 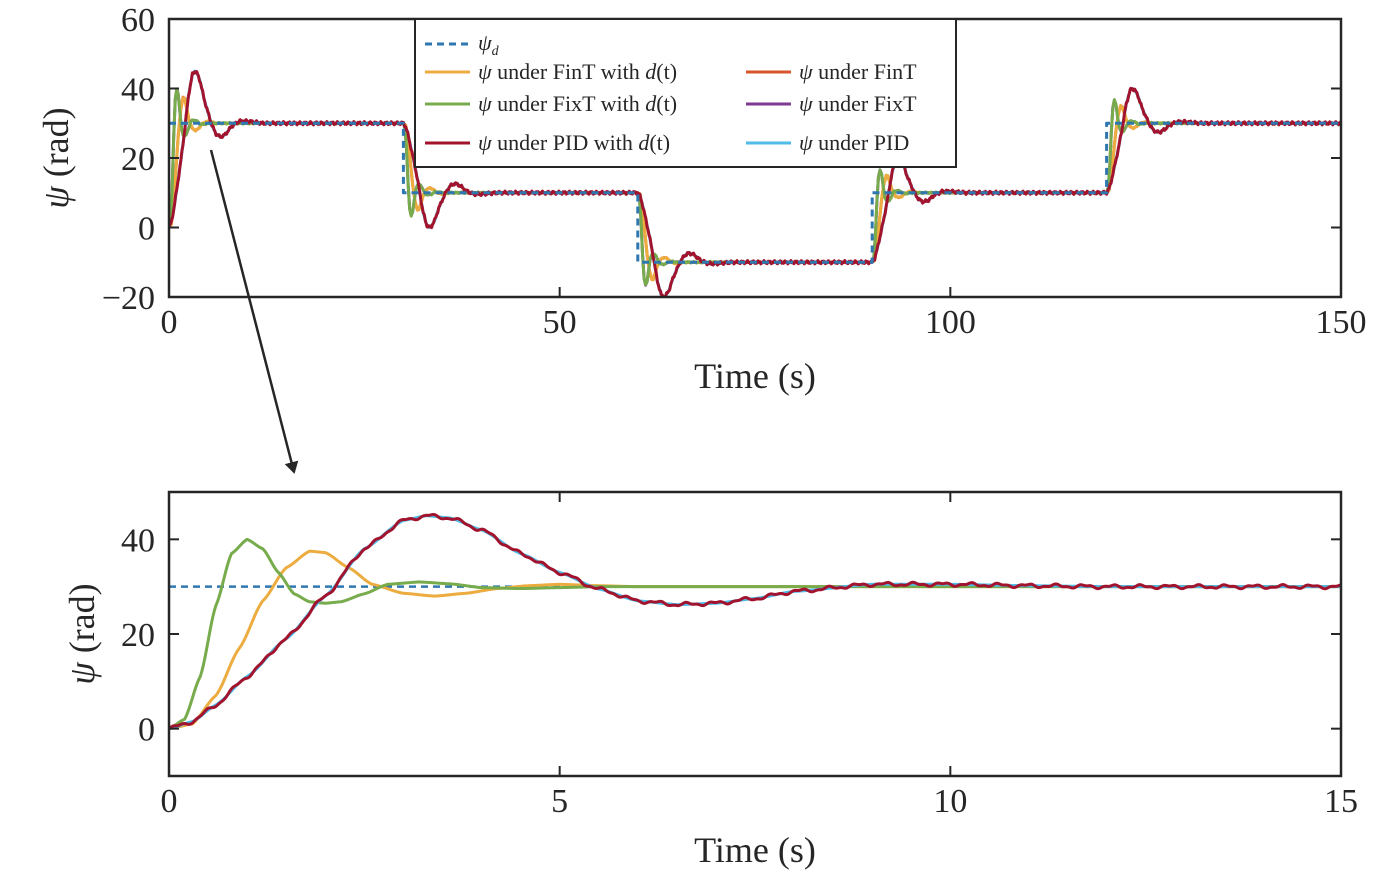 I want to click on legend-label-fint: ψ under FinT, so click(x=858, y=71).